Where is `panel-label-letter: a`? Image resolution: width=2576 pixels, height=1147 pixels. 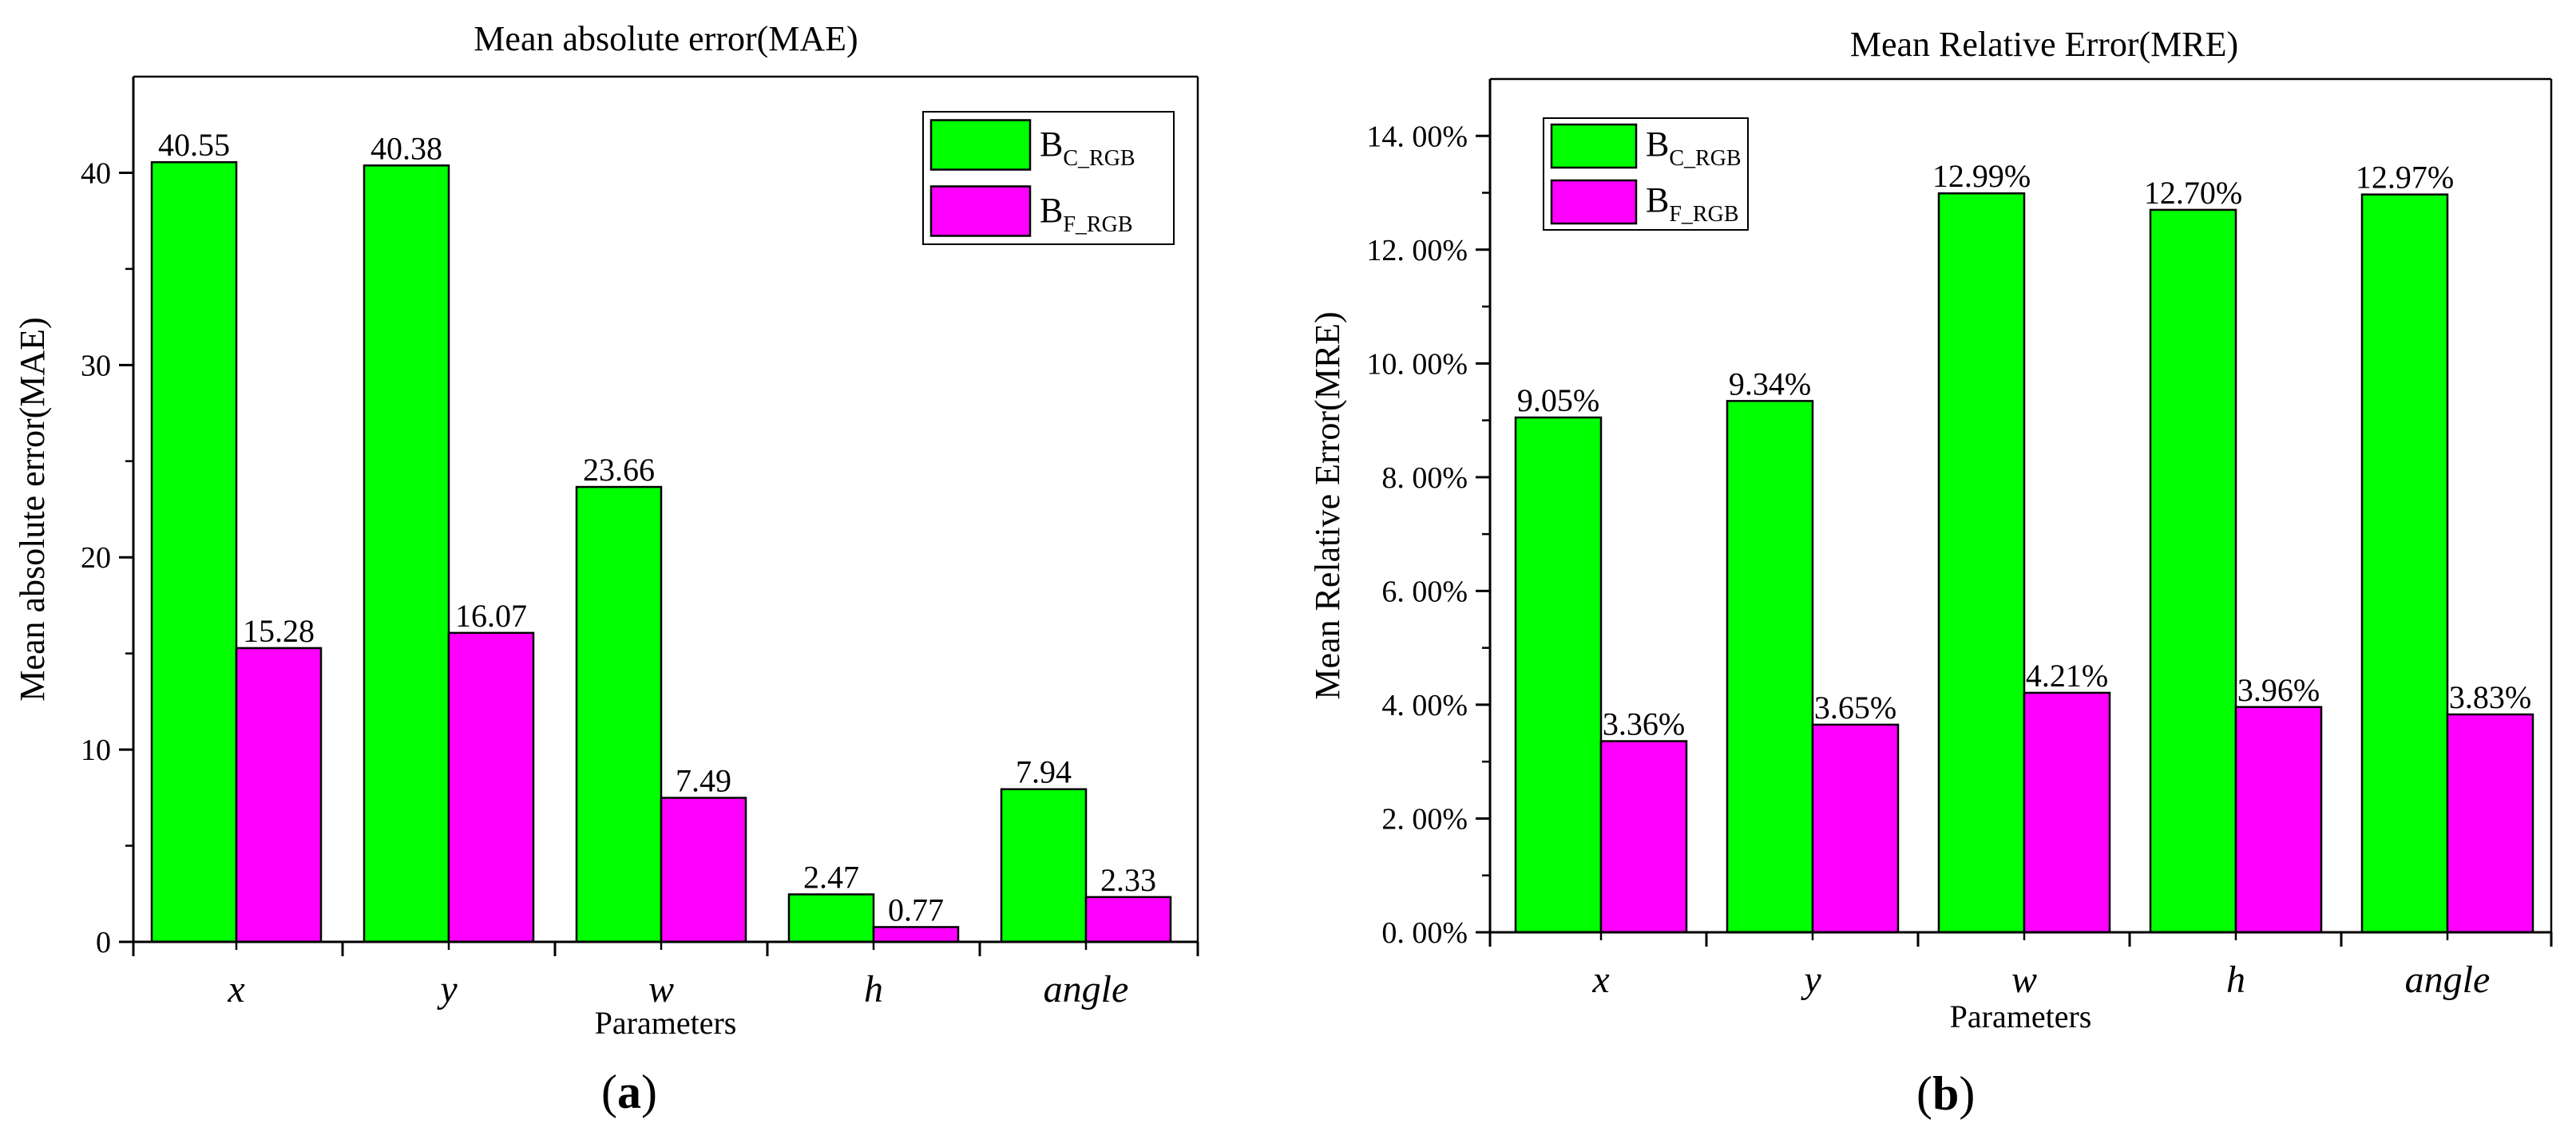
panel-label-letter: a is located at coordinates (629, 1092).